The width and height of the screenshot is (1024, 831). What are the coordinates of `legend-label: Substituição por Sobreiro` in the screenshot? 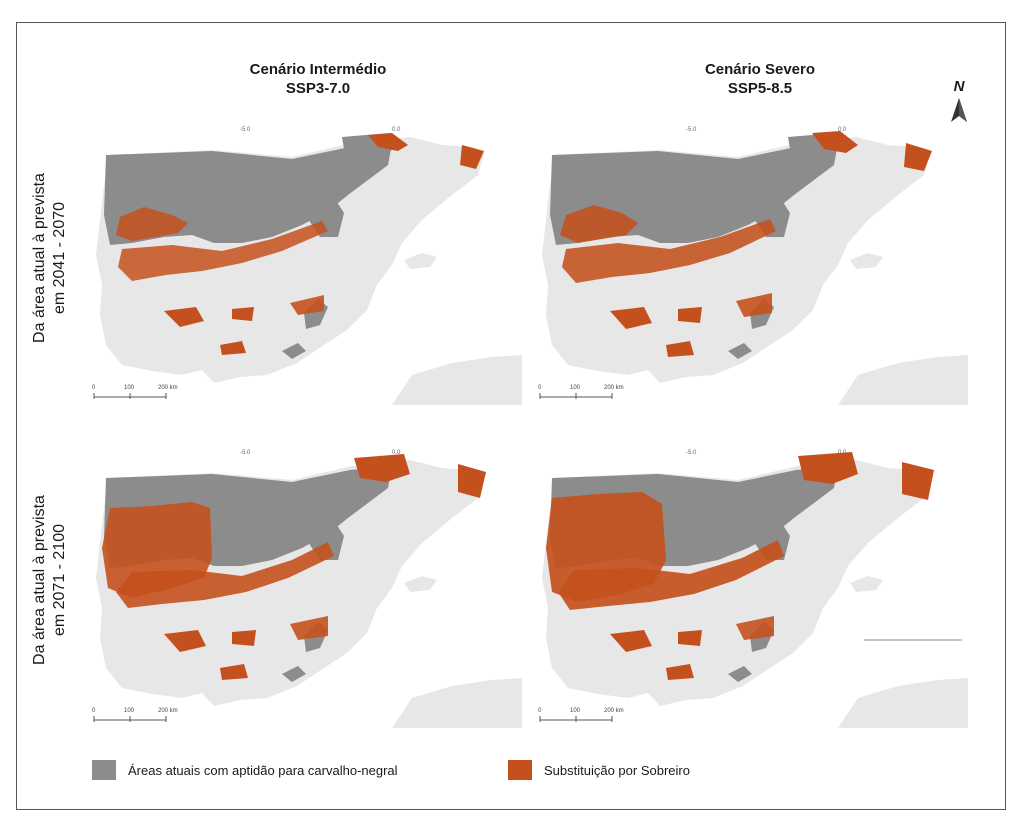 It's located at (617, 770).